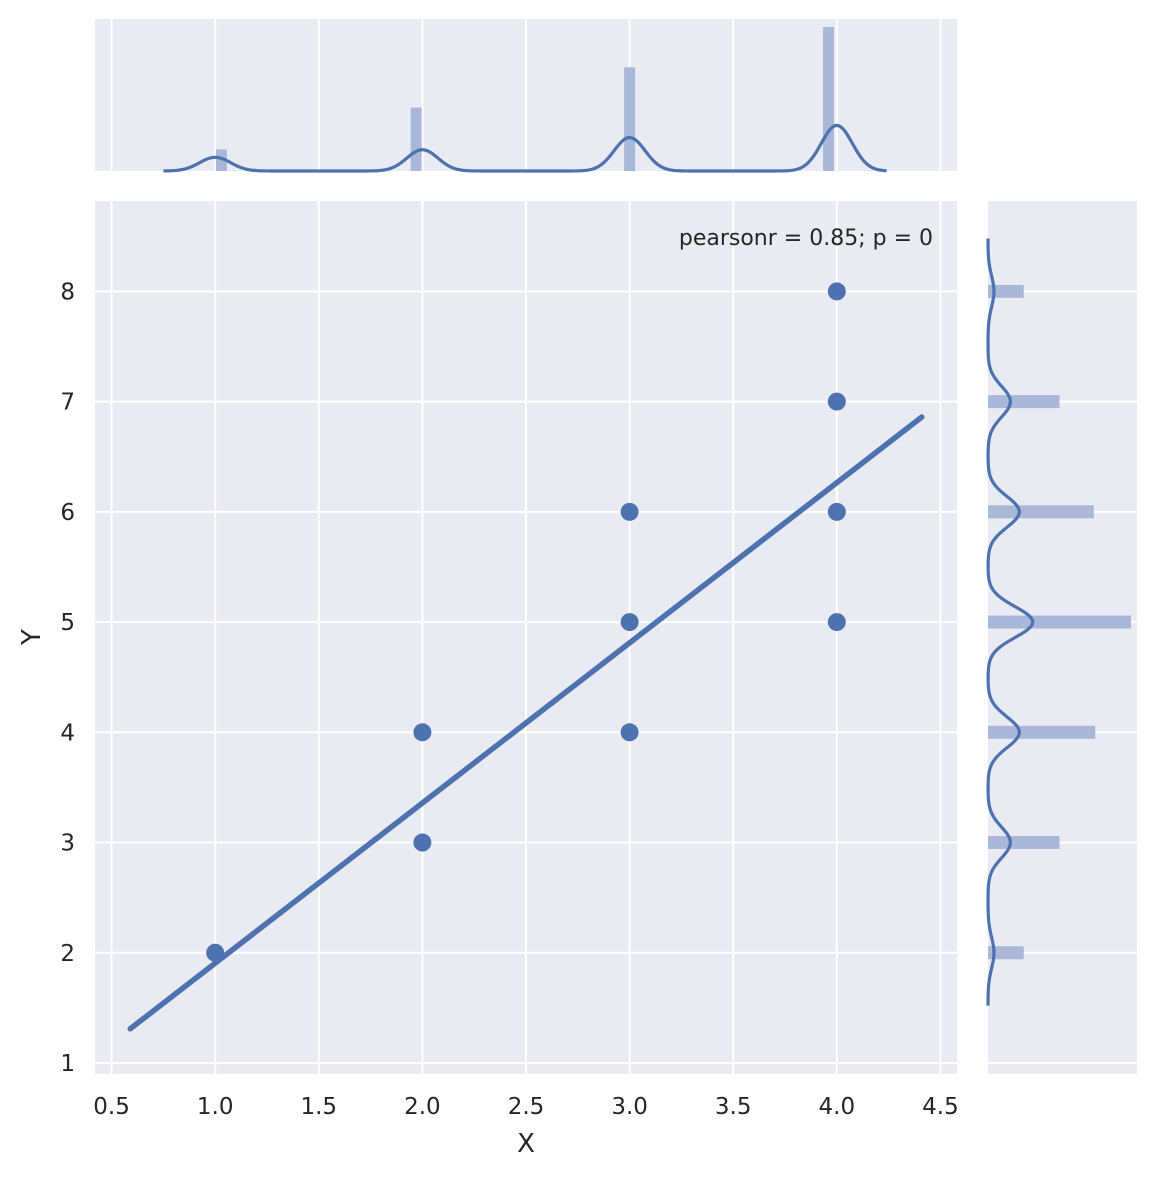 This screenshot has width=1156, height=1180. What do you see at coordinates (67, 678) in the screenshot?
I see `y-tick-labels: 1 2 3 4 5 6 7 8` at bounding box center [67, 678].